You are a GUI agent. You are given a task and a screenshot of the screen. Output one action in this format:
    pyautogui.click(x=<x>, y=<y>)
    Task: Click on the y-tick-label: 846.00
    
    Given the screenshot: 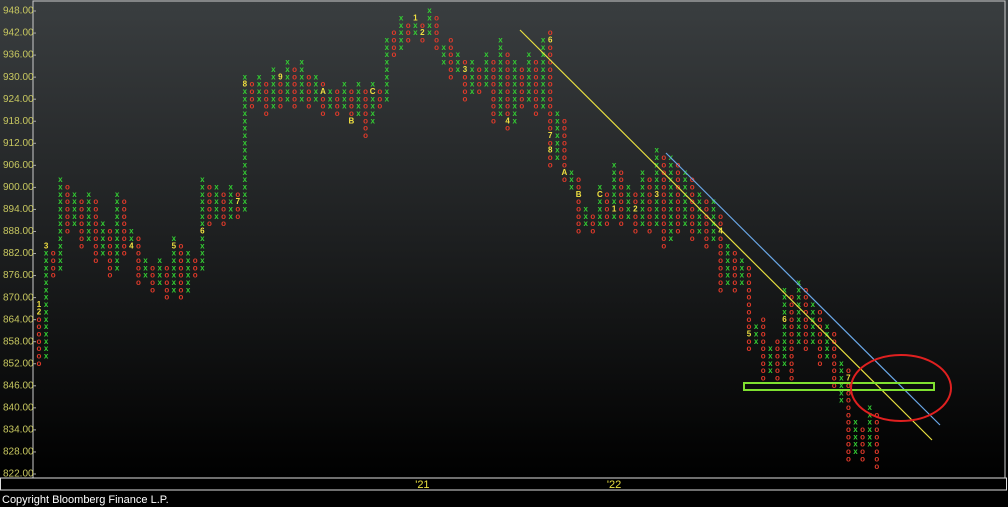 What is the action you would take?
    pyautogui.click(x=18, y=385)
    